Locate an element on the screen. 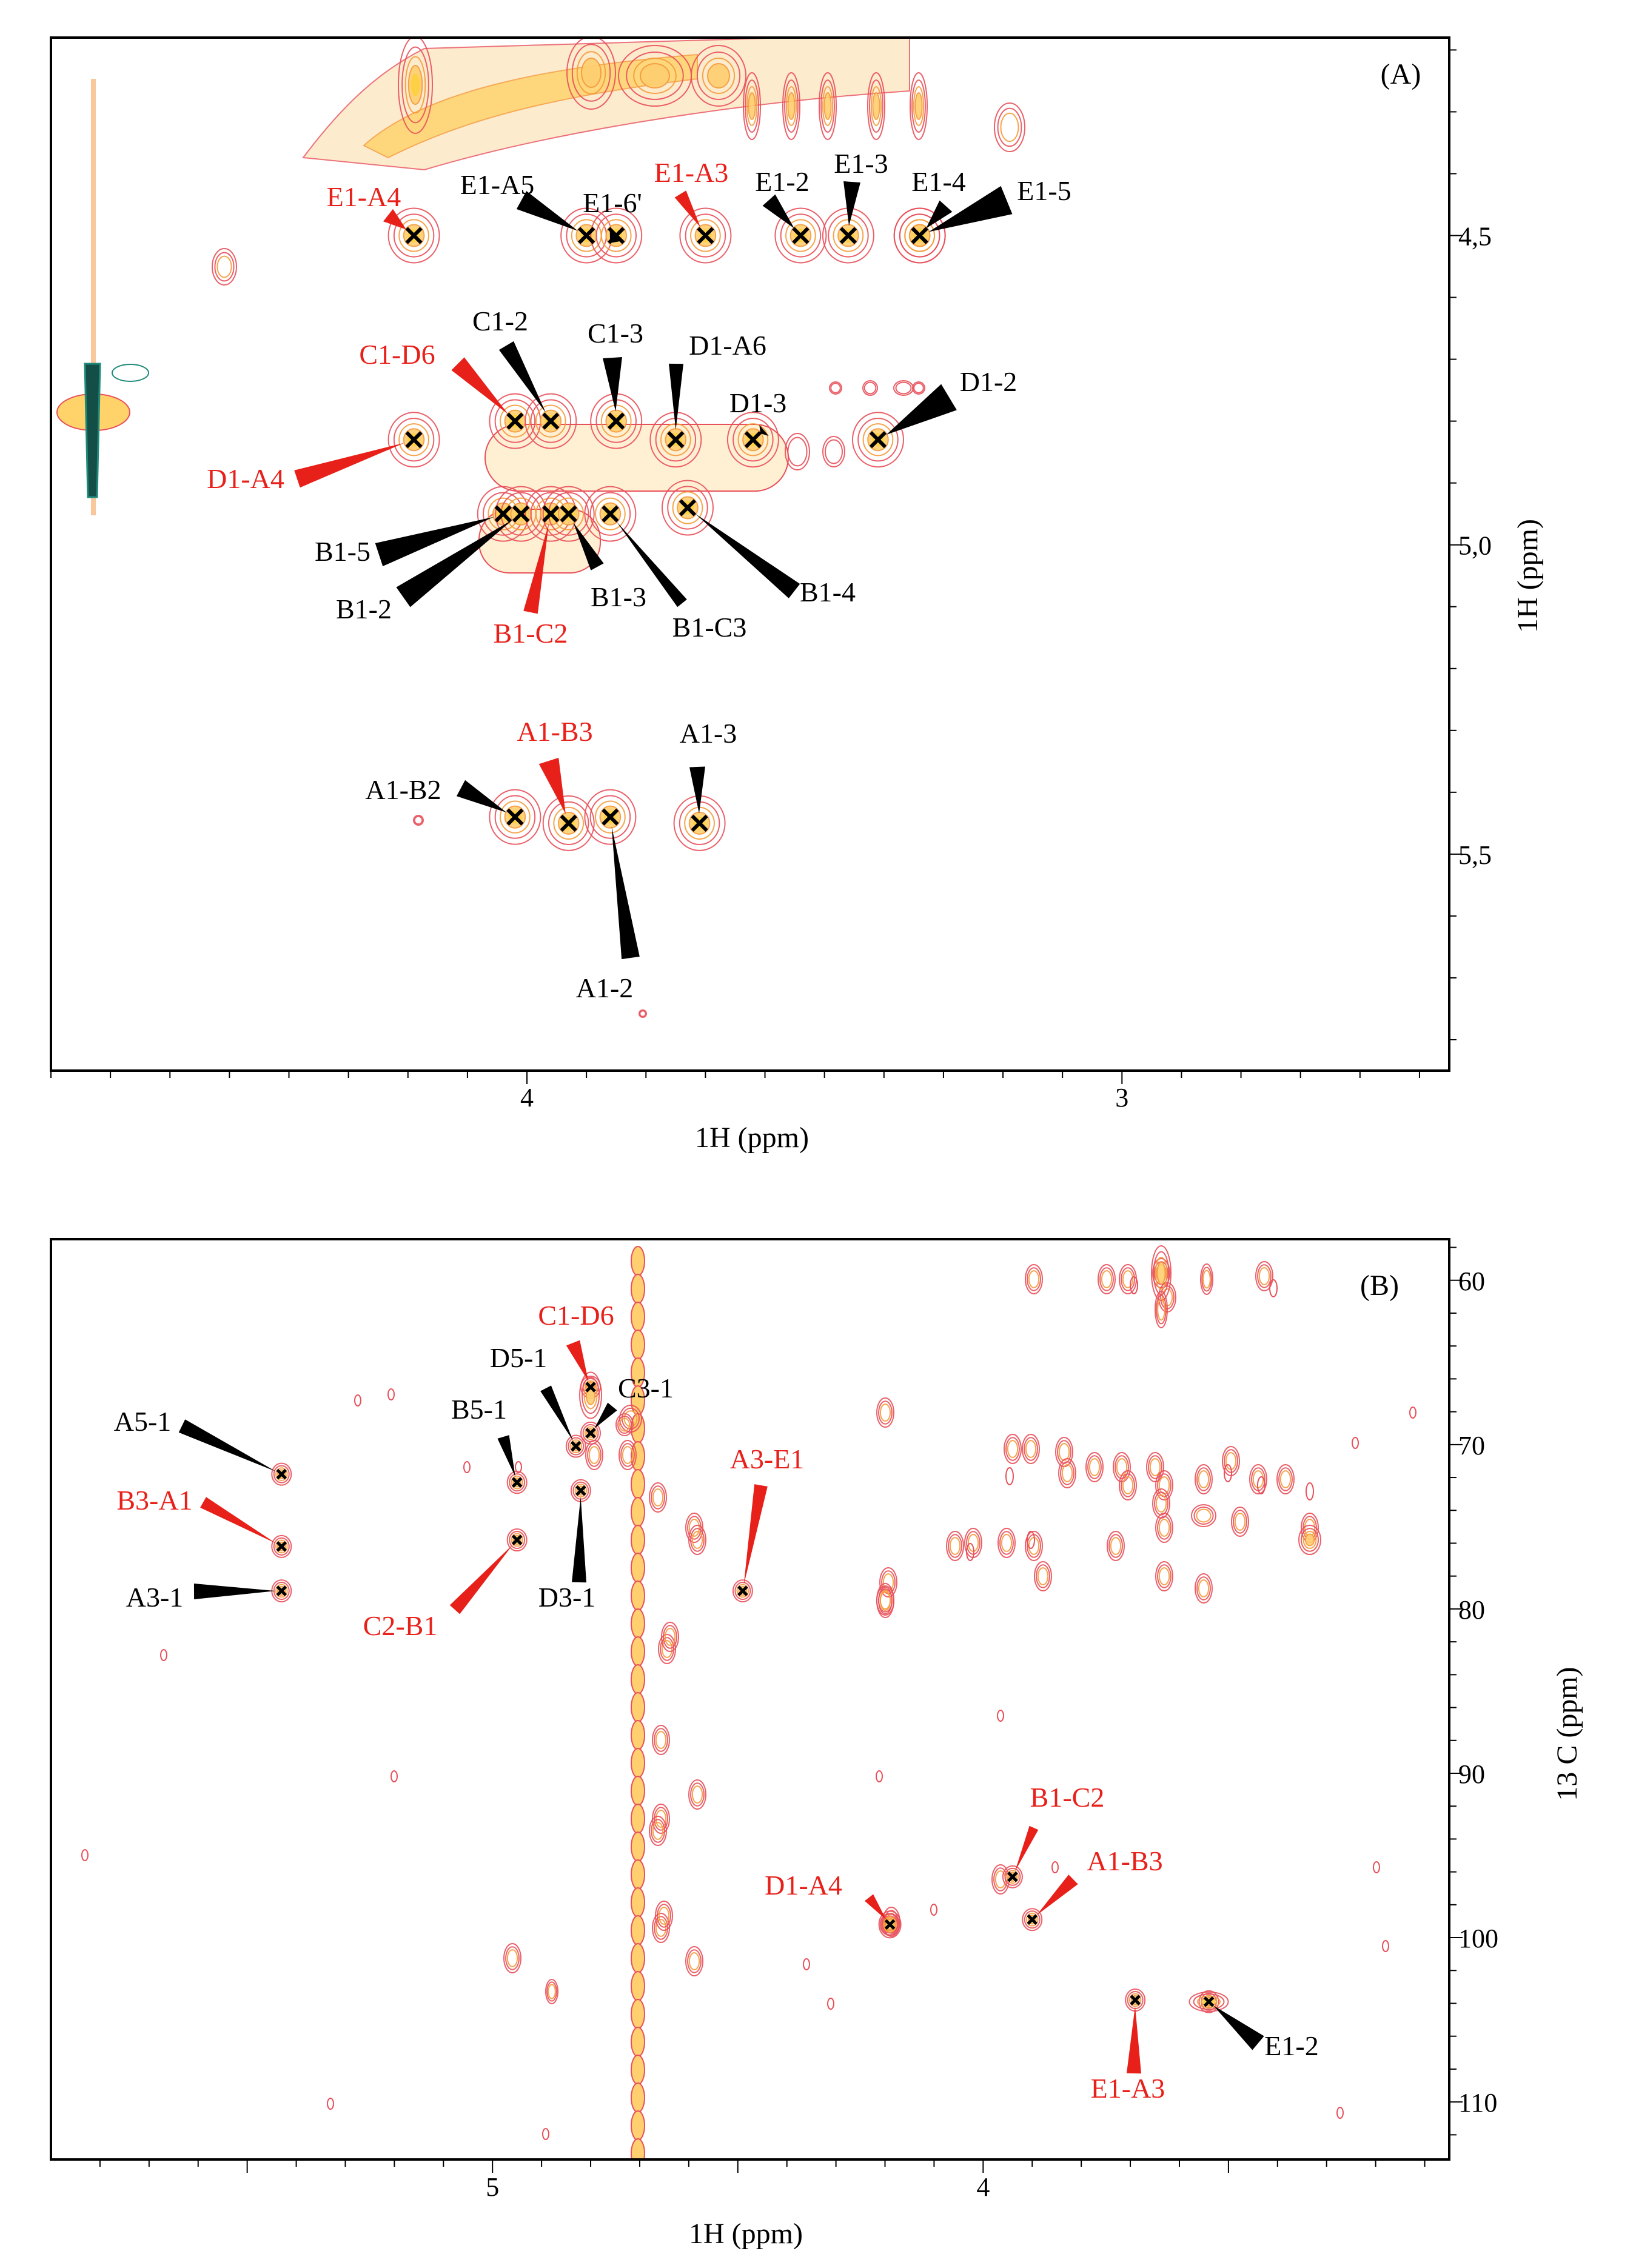 The height and width of the screenshot is (2268, 1636). peak-label: B1-5 is located at coordinates (343, 552).